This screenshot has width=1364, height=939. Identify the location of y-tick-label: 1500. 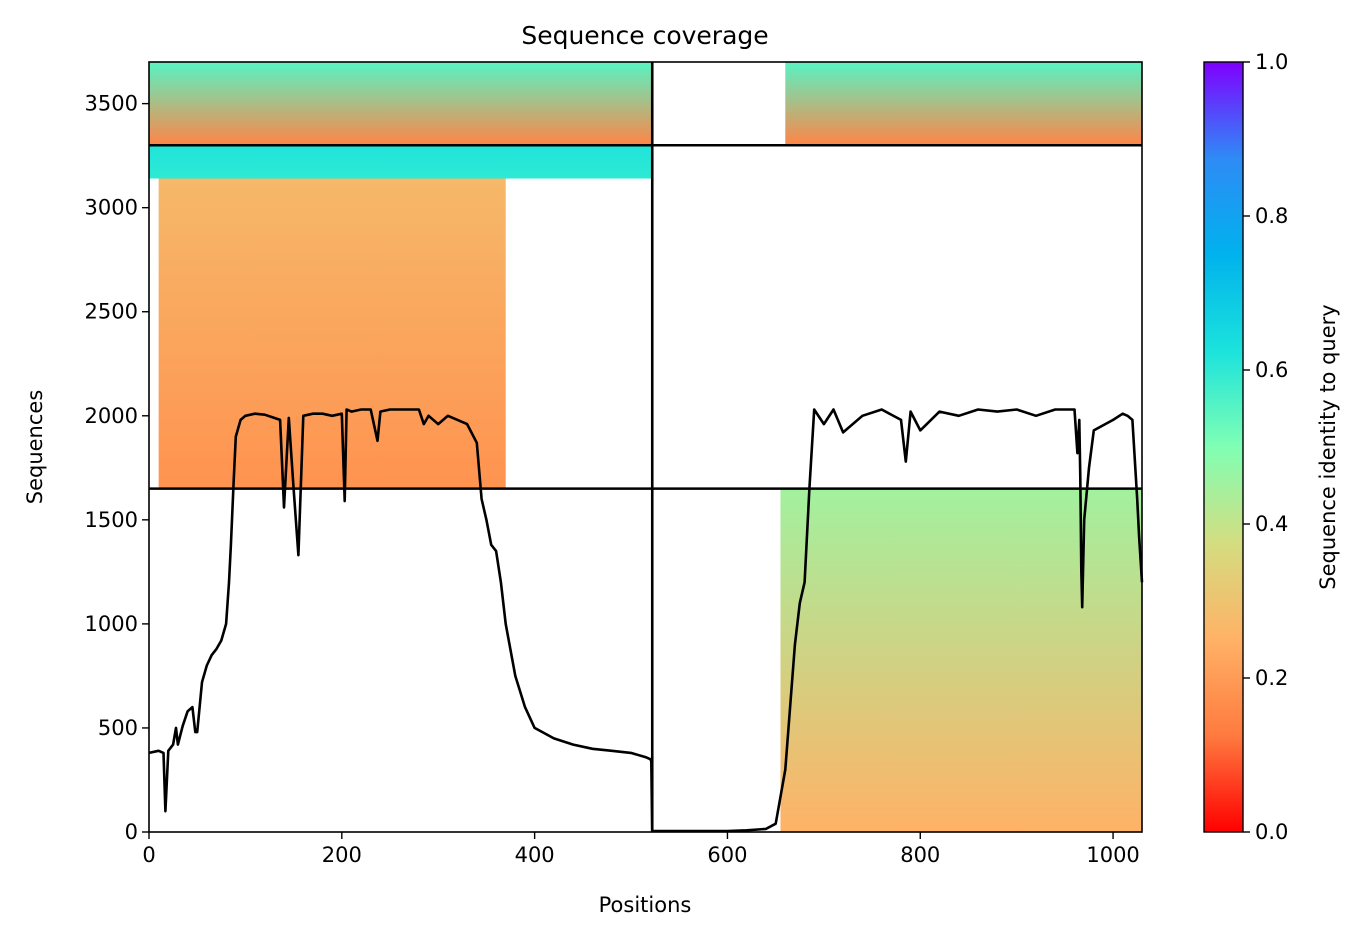
(111, 520).